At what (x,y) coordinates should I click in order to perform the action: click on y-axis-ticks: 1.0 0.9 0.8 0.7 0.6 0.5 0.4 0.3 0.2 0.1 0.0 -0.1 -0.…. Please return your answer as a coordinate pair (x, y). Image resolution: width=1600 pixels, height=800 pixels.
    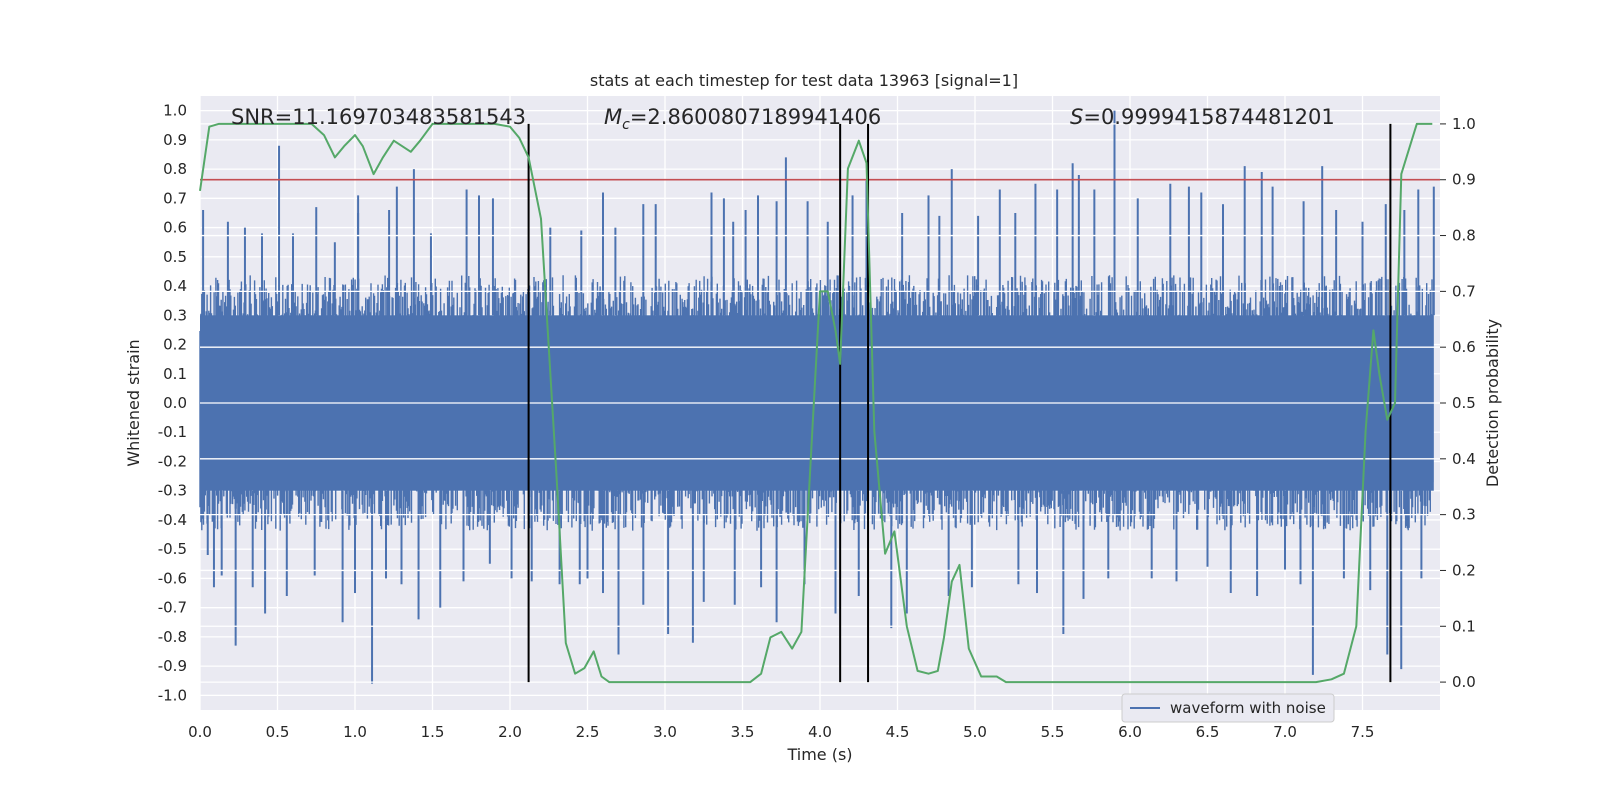
    Looking at the image, I should click on (172, 403).